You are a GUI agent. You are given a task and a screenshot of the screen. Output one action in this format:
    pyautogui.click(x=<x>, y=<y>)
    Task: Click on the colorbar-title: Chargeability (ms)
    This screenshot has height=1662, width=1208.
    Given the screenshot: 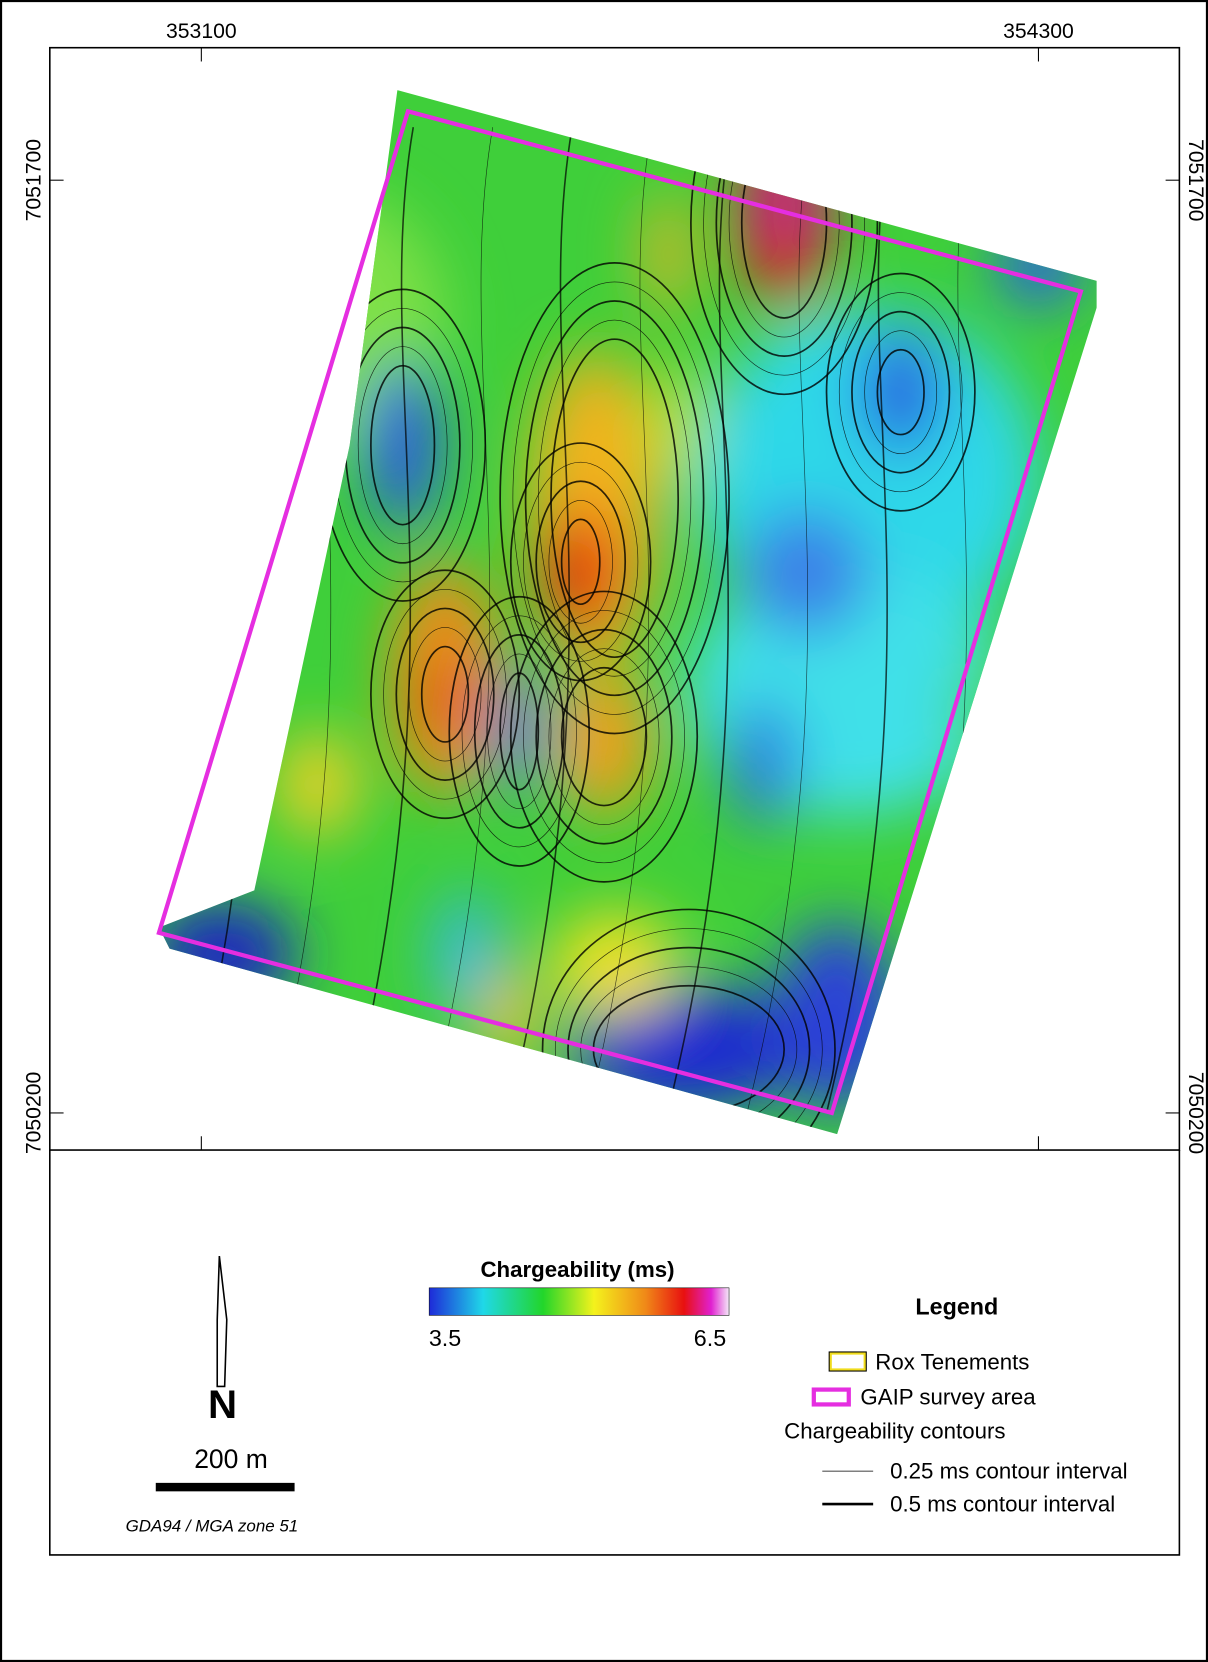 What is the action you would take?
    pyautogui.click(x=577, y=1269)
    